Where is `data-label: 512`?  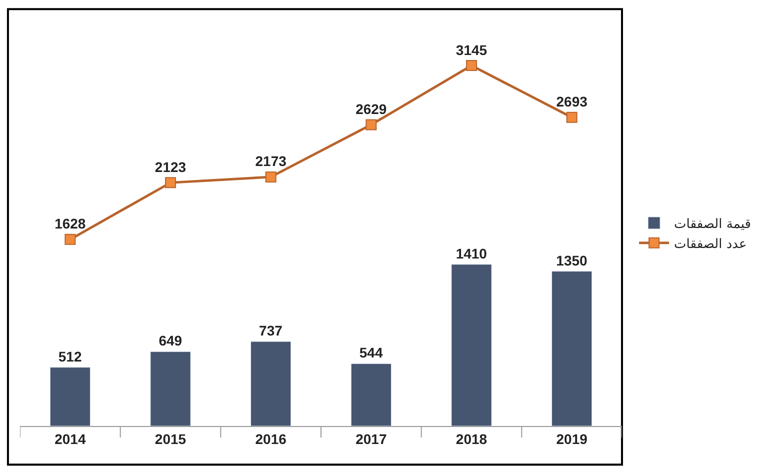 data-label: 512 is located at coordinates (70, 356).